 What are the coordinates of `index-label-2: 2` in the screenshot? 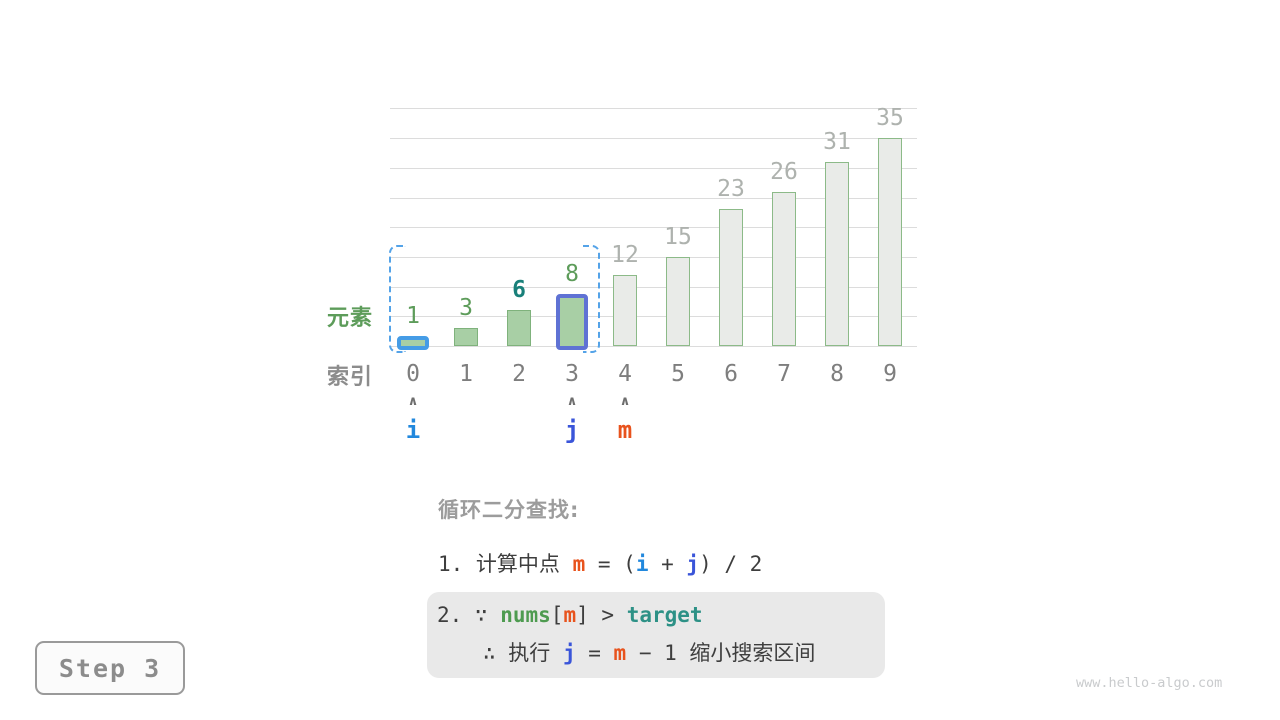 It's located at (519, 374).